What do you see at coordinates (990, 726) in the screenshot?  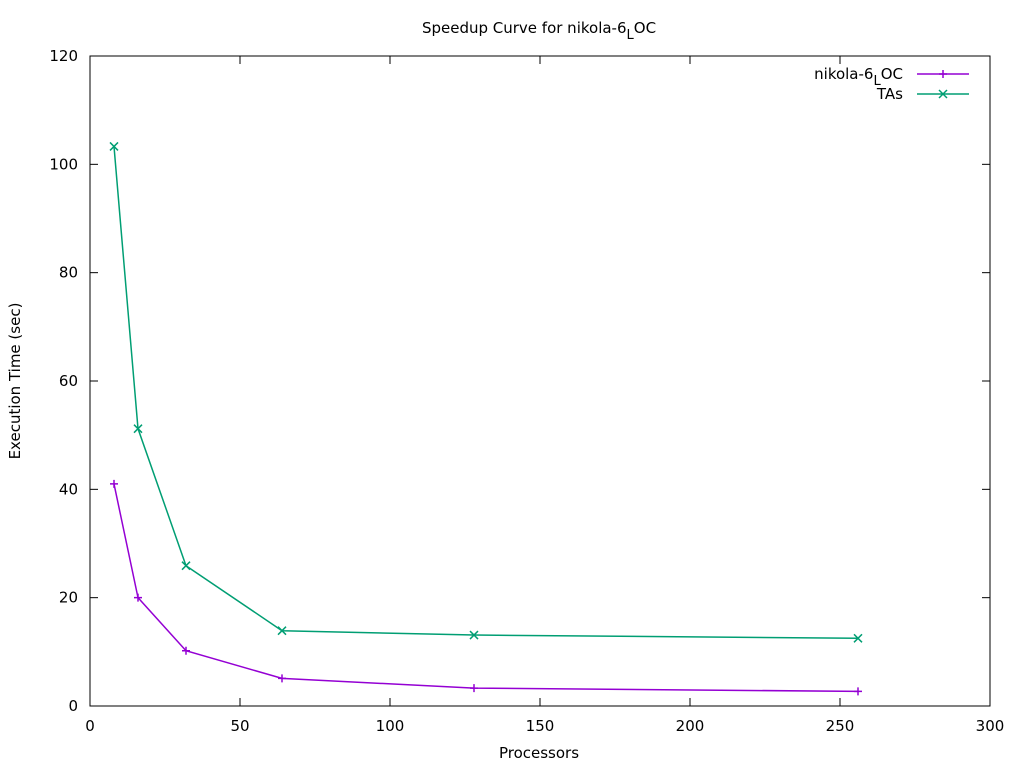 I see `x-tick-label: 300` at bounding box center [990, 726].